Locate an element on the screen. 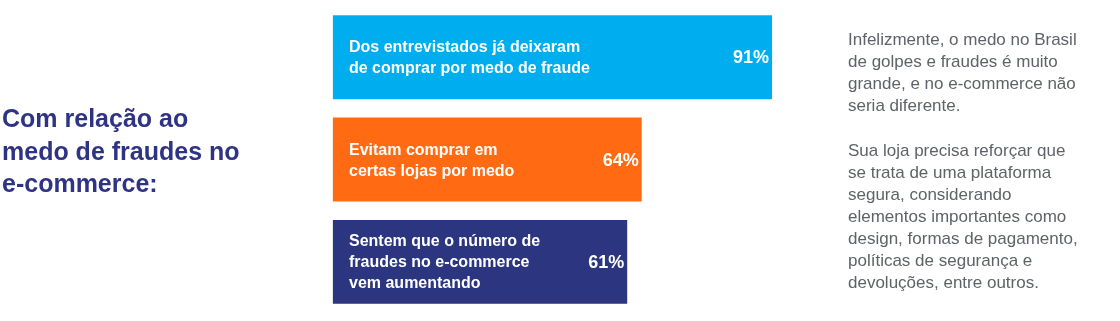 The width and height of the screenshot is (1120, 321). data-label: 61% is located at coordinates (606, 261).